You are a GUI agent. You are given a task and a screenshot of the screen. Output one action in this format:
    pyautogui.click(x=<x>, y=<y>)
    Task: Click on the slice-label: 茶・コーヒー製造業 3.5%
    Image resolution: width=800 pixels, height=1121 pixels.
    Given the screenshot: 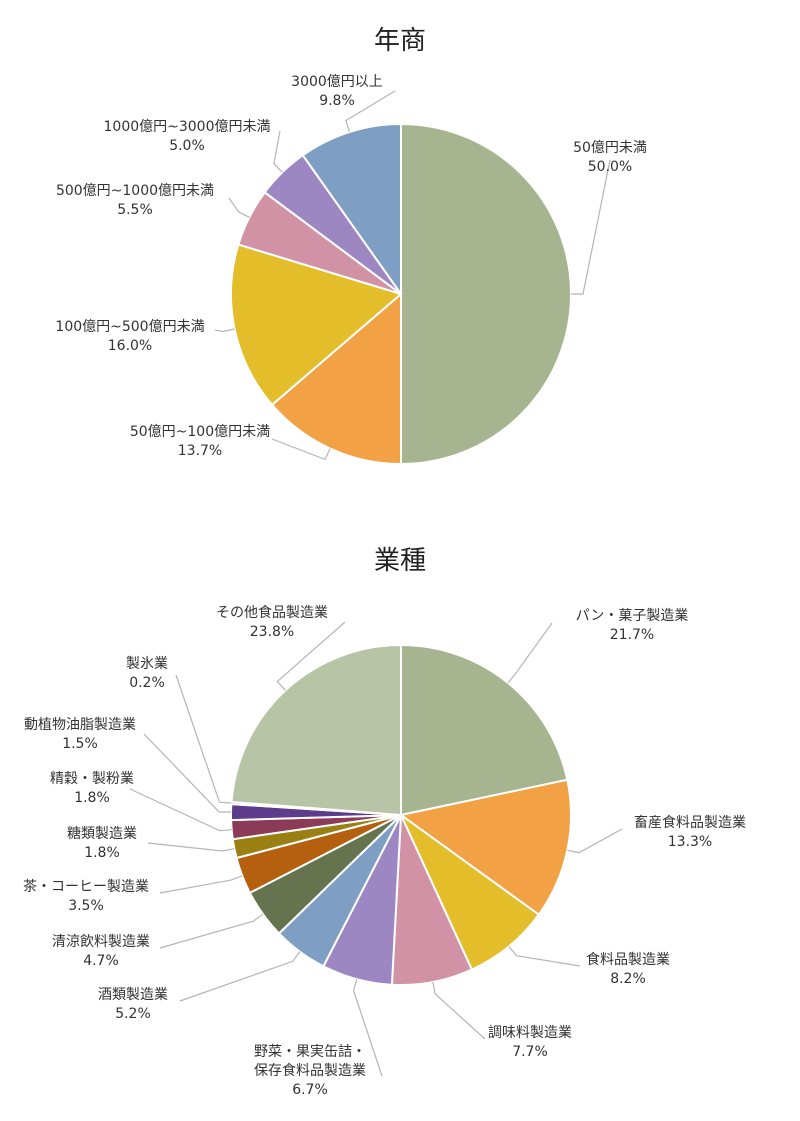 What is the action you would take?
    pyautogui.click(x=86, y=896)
    